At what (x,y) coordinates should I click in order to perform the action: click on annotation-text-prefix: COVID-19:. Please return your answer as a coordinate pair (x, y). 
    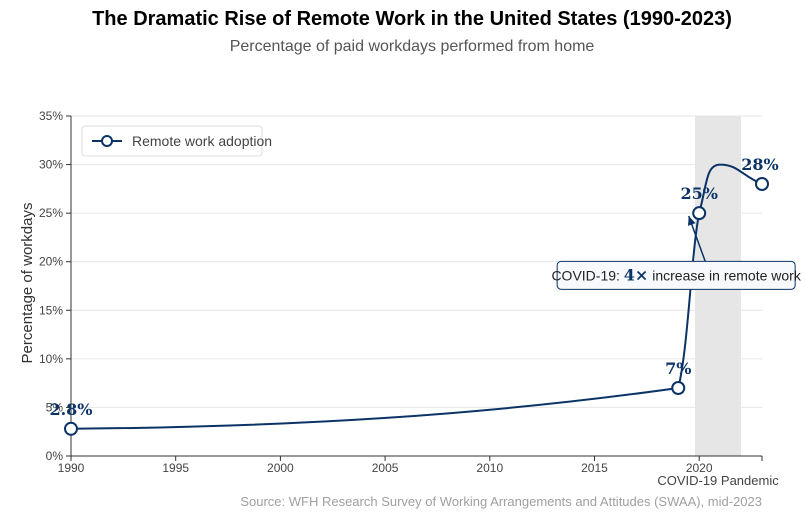
    Looking at the image, I should click on (587, 275).